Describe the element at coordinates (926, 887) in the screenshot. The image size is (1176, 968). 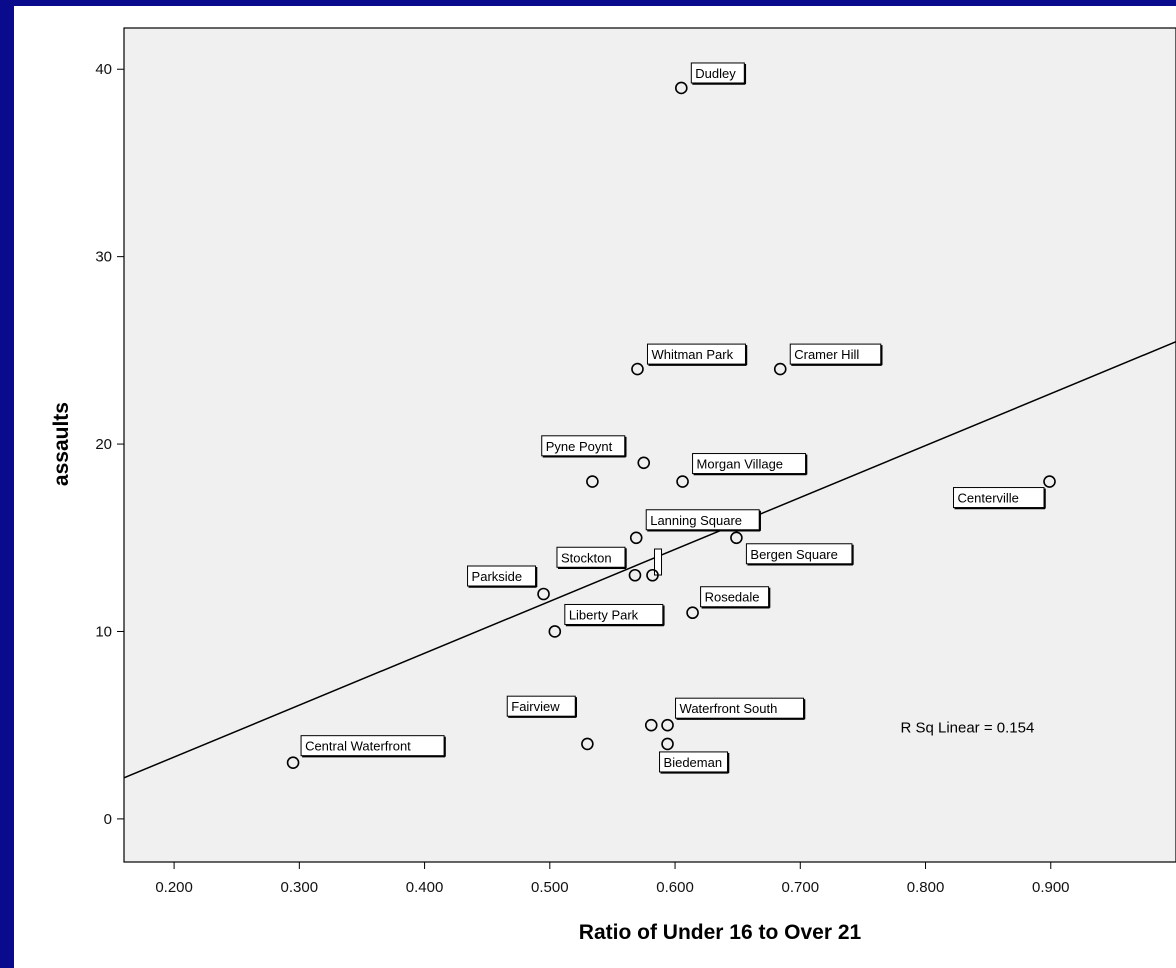
I see `x-tick-label: 0.800` at that location.